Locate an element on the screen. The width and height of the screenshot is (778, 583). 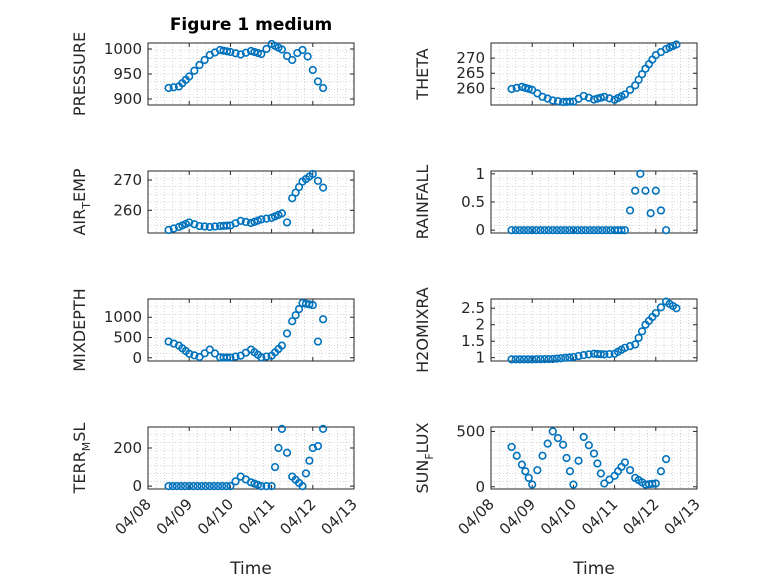
x-tick-label: 04/13 is located at coordinates (339, 516).